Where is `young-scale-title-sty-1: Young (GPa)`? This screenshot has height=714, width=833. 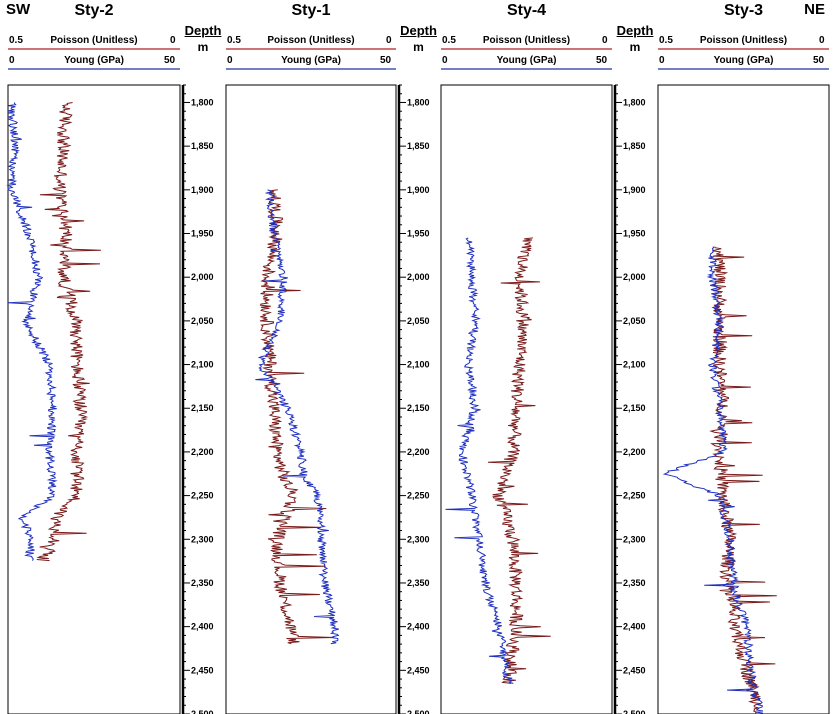 young-scale-title-sty-1: Young (GPa) is located at coordinates (311, 60).